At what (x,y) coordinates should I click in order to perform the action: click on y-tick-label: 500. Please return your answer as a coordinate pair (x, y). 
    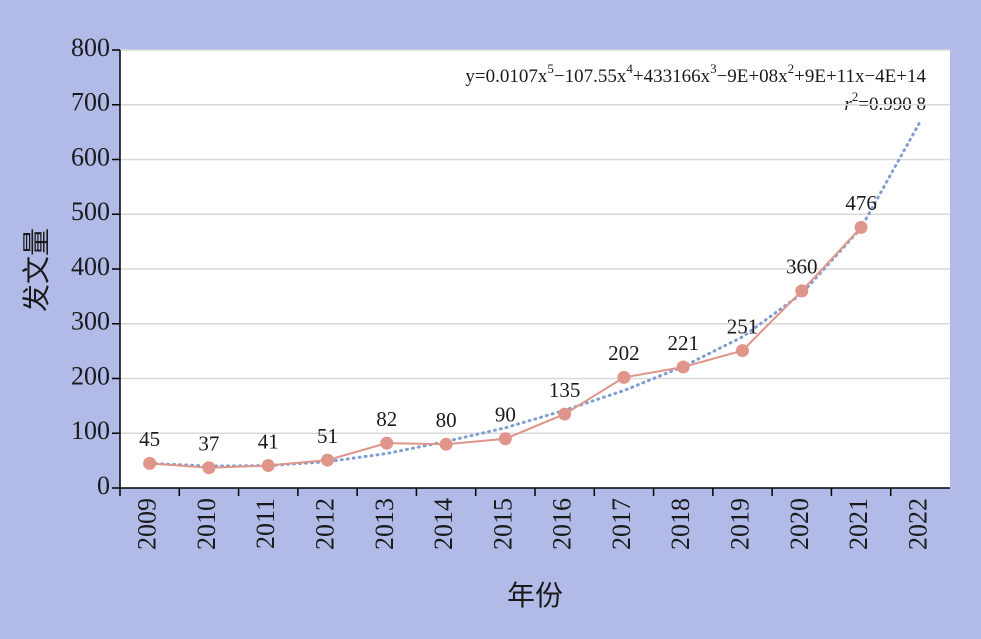
    Looking at the image, I should click on (90, 211).